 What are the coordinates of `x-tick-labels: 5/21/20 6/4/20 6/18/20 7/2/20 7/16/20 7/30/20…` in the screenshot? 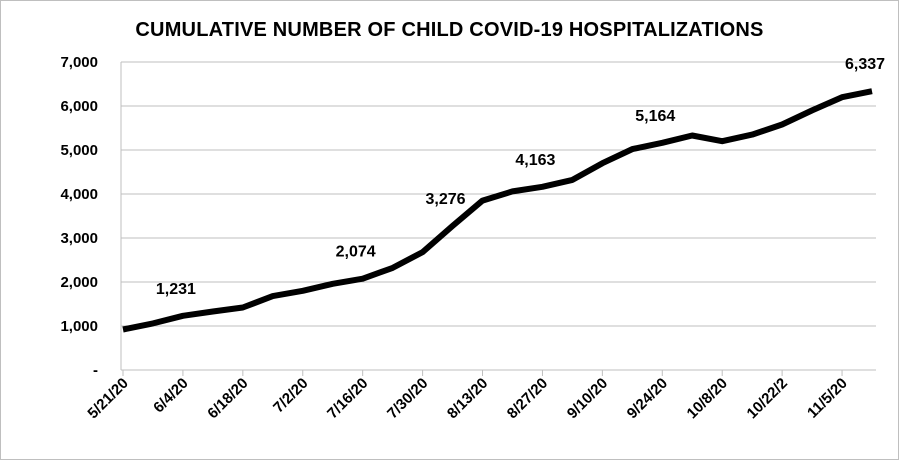 It's located at (467, 398).